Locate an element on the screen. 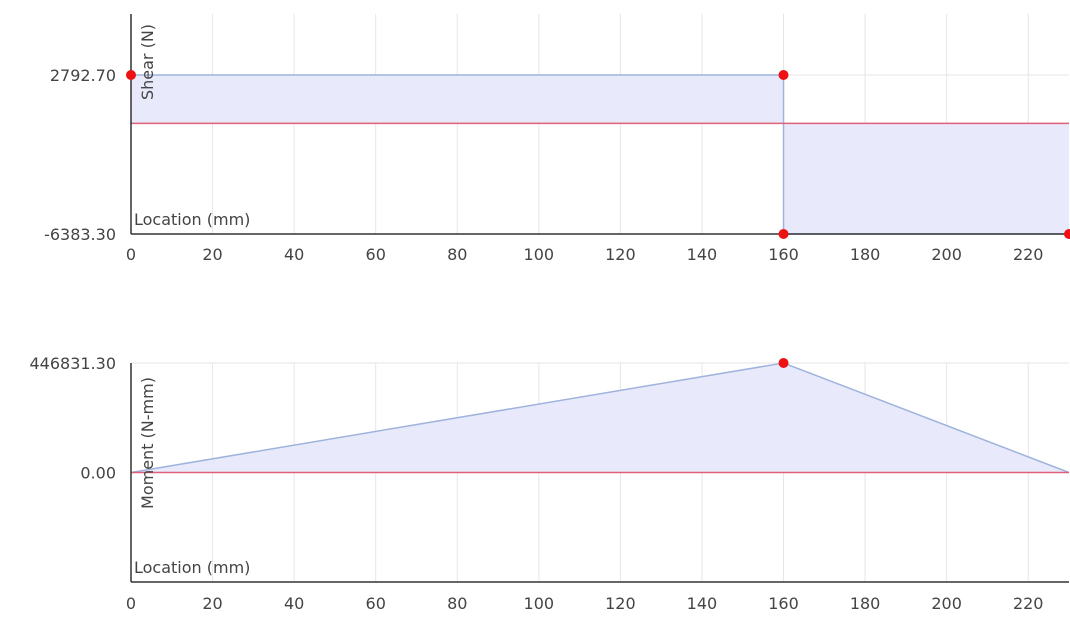 This screenshot has width=1070, height=617. y-tick-label: 2792.70 is located at coordinates (83, 75).